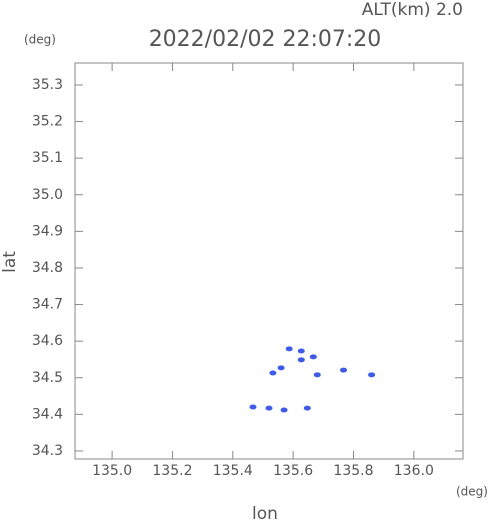  Describe the element at coordinates (412, 10) in the screenshot. I see `altitude-label: ALT(km) 2.0` at that location.